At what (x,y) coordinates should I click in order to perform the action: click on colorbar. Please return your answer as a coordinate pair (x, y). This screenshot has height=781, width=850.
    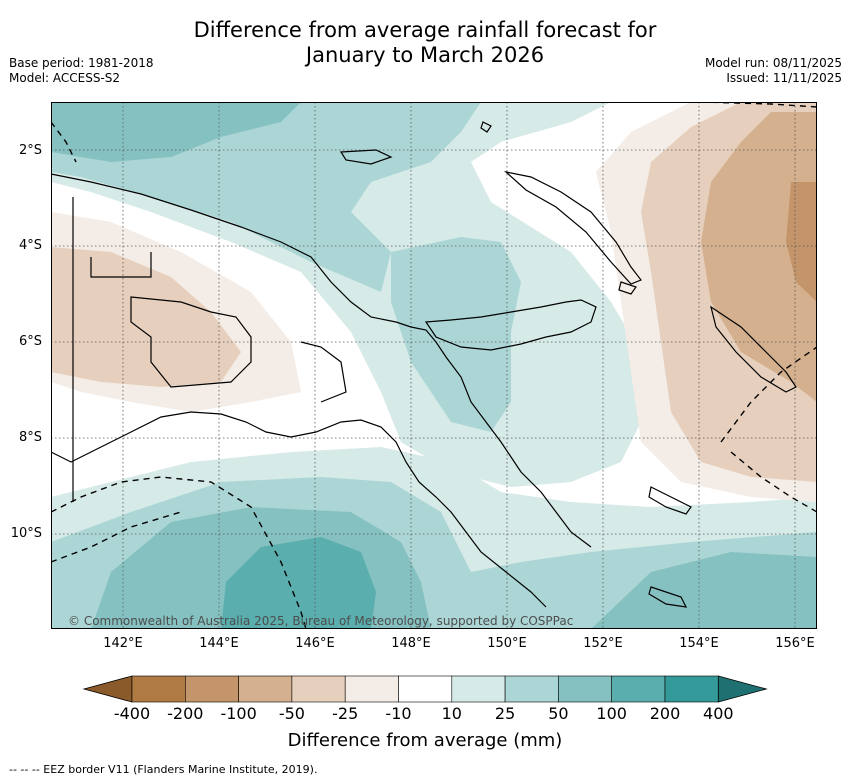
    Looking at the image, I should click on (425, 689).